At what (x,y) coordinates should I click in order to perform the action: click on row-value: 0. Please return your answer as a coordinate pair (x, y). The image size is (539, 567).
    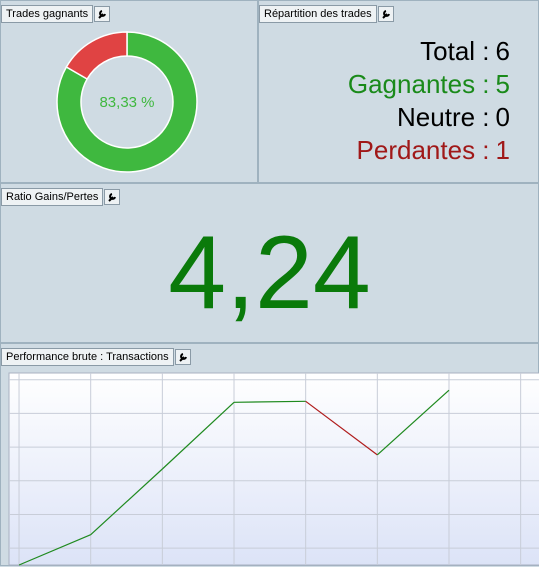
    Looking at the image, I should click on (502, 117).